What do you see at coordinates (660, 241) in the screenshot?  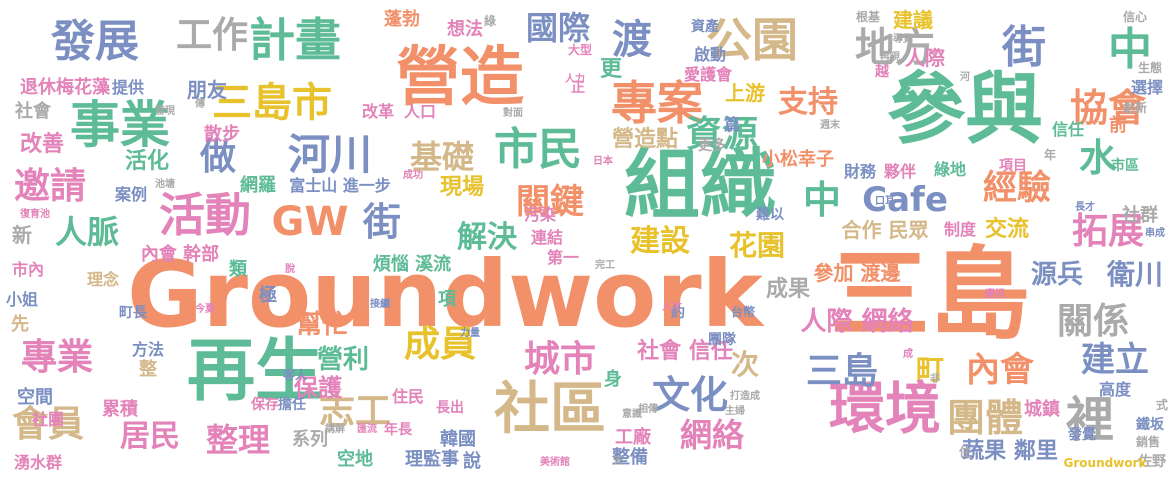 I see `cloud-word: 建設` at bounding box center [660, 241].